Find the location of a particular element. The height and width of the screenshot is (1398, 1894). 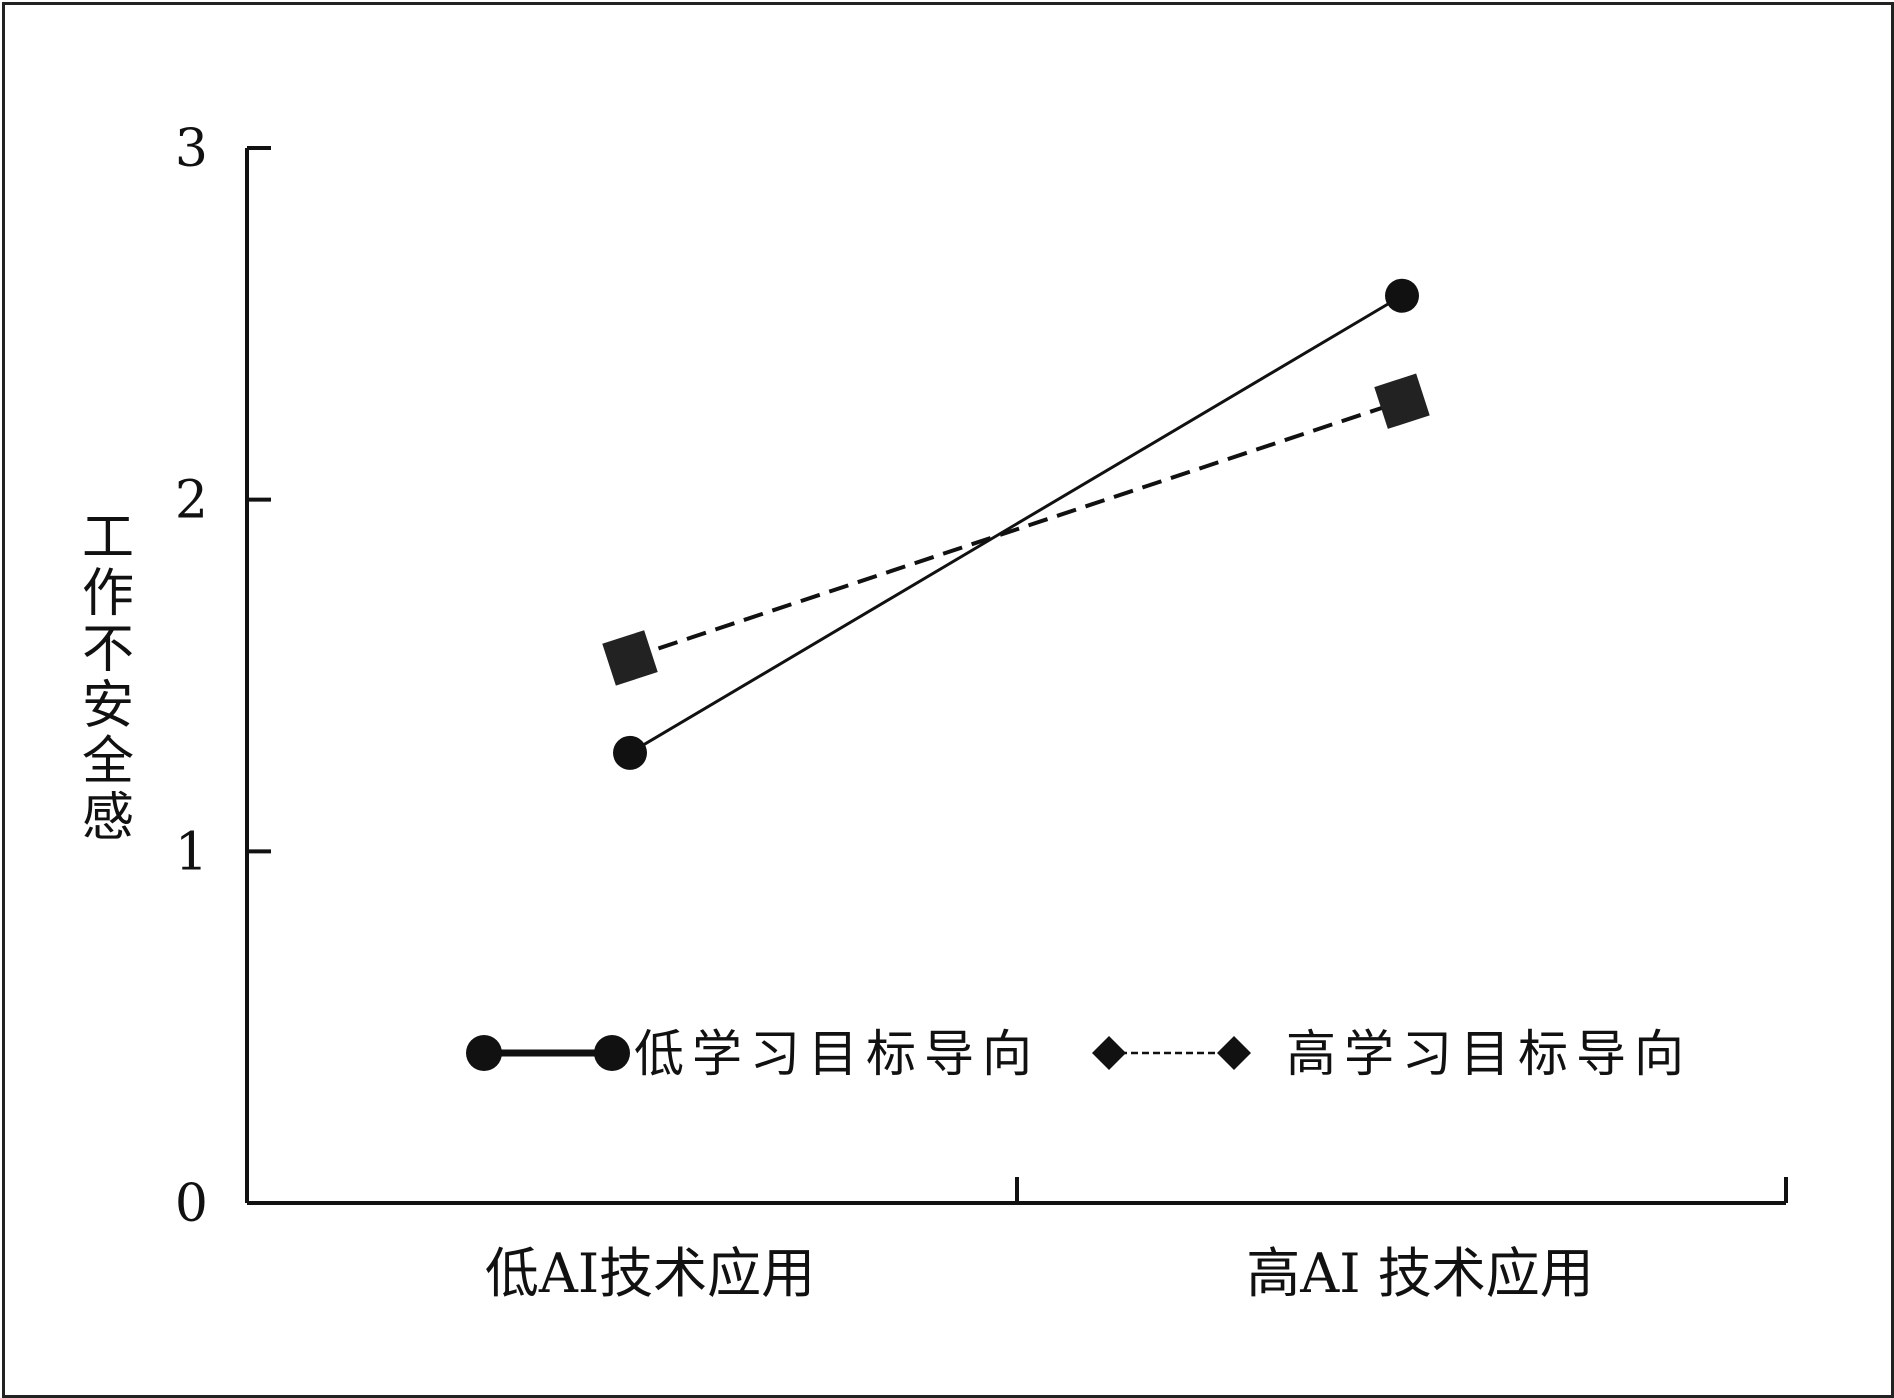

y-axis-title: 工作不安全感 is located at coordinates (108, 678).